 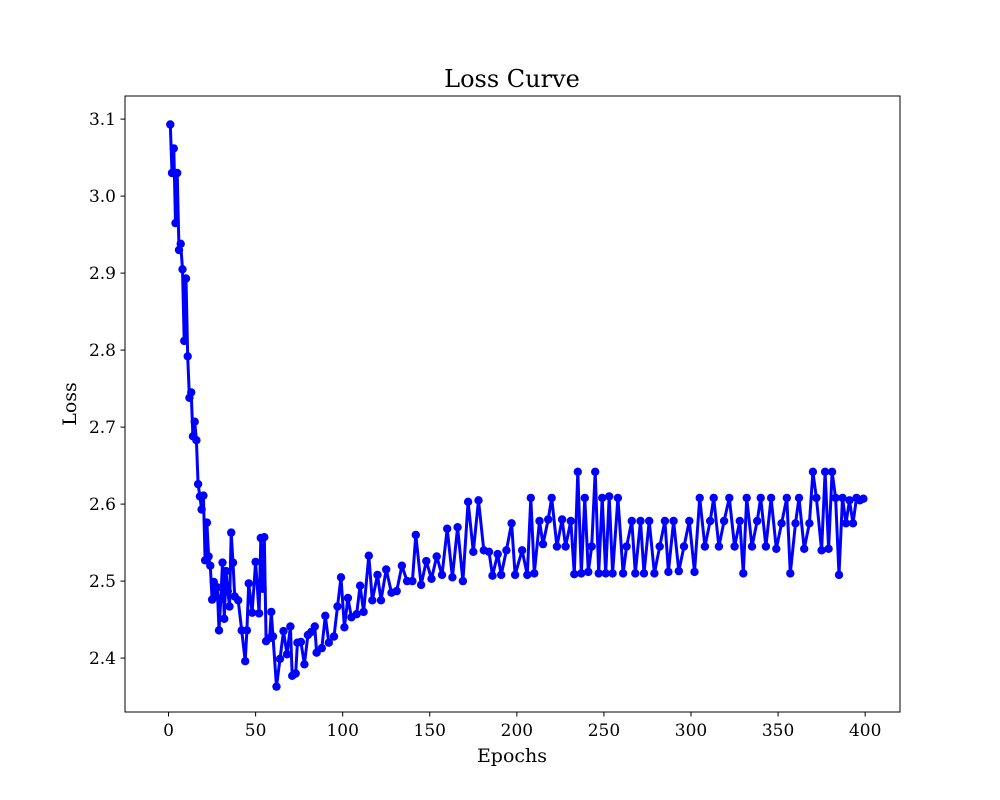 What do you see at coordinates (102, 428) in the screenshot?
I see `y-tick-label: 2.7` at bounding box center [102, 428].